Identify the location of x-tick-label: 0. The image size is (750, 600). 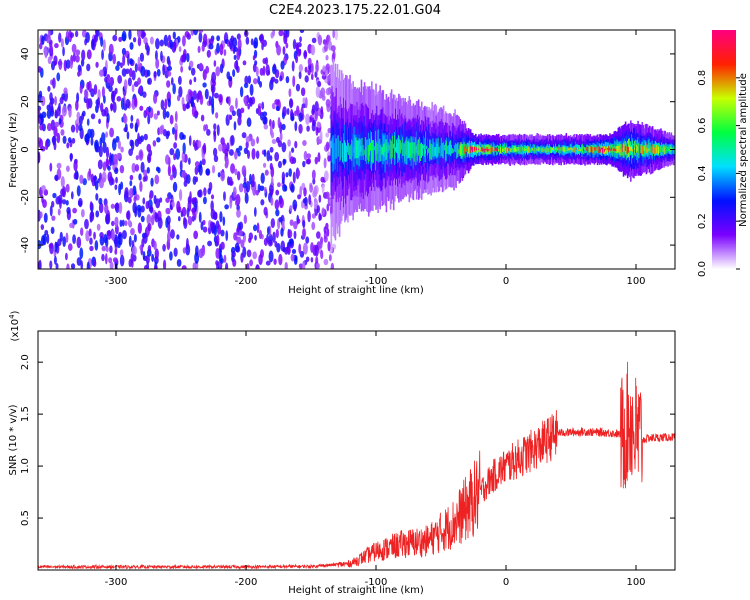
(506, 281).